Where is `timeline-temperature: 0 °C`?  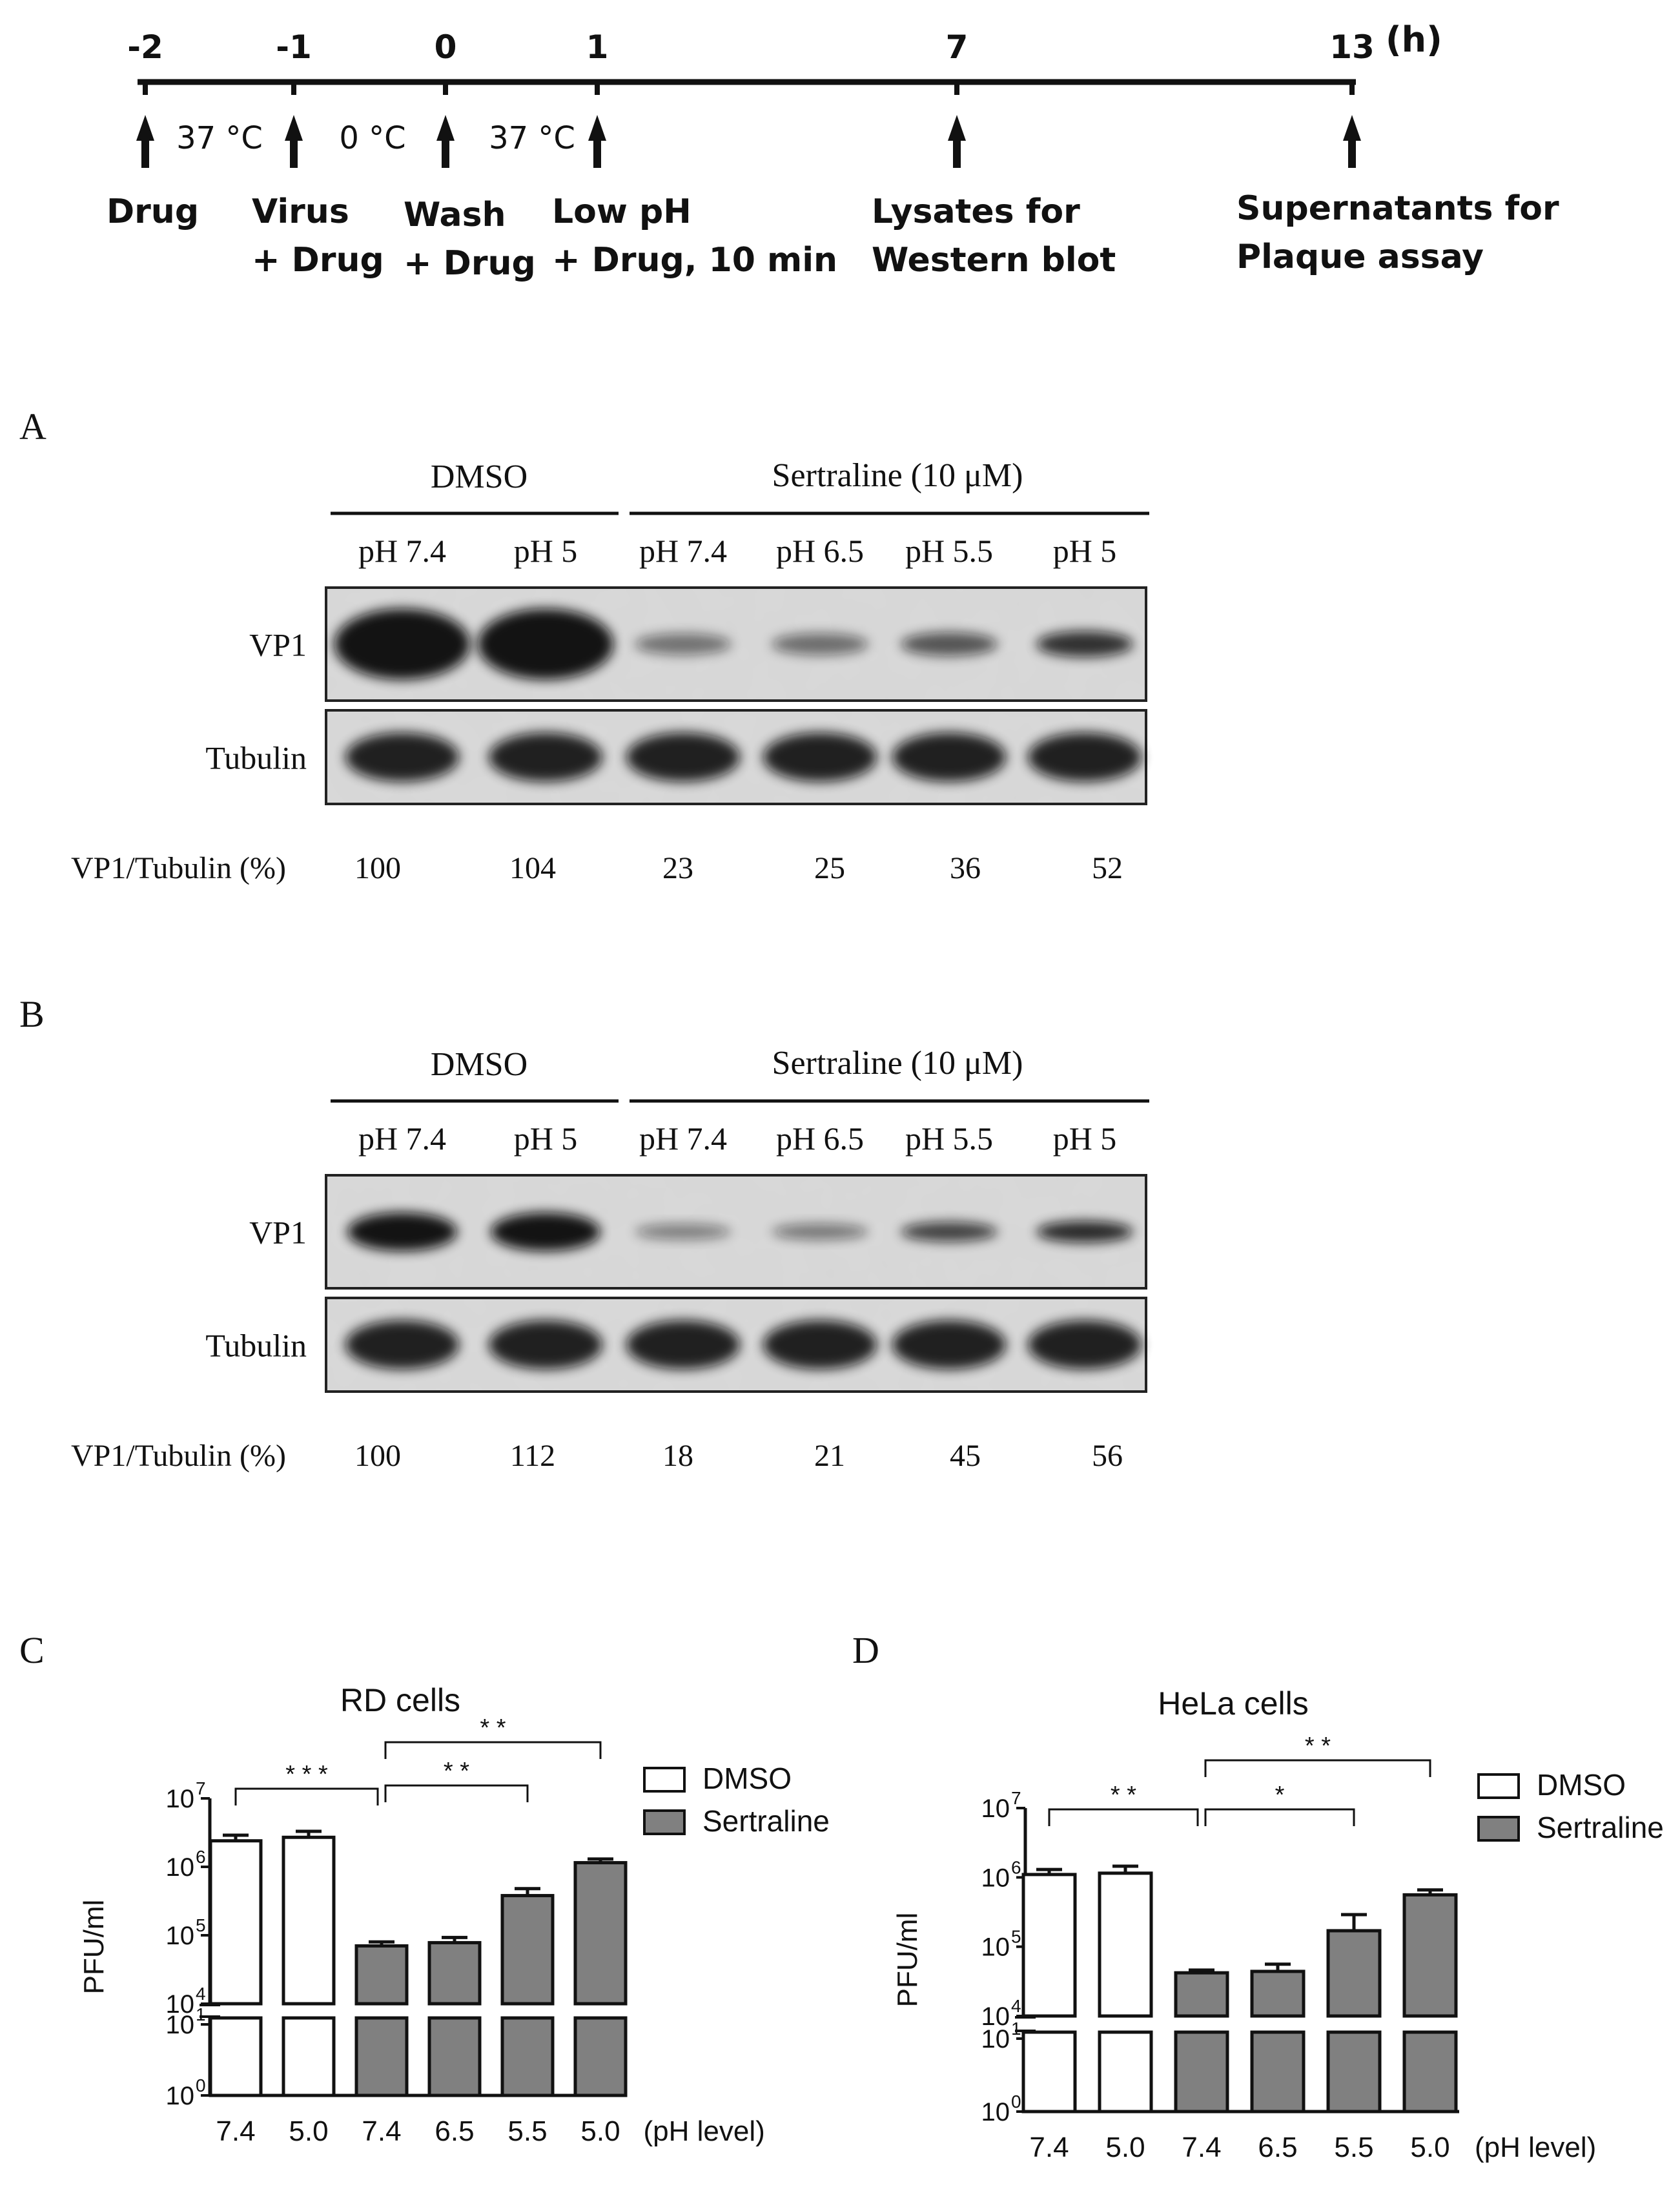
timeline-temperature: 0 °C is located at coordinates (372, 138).